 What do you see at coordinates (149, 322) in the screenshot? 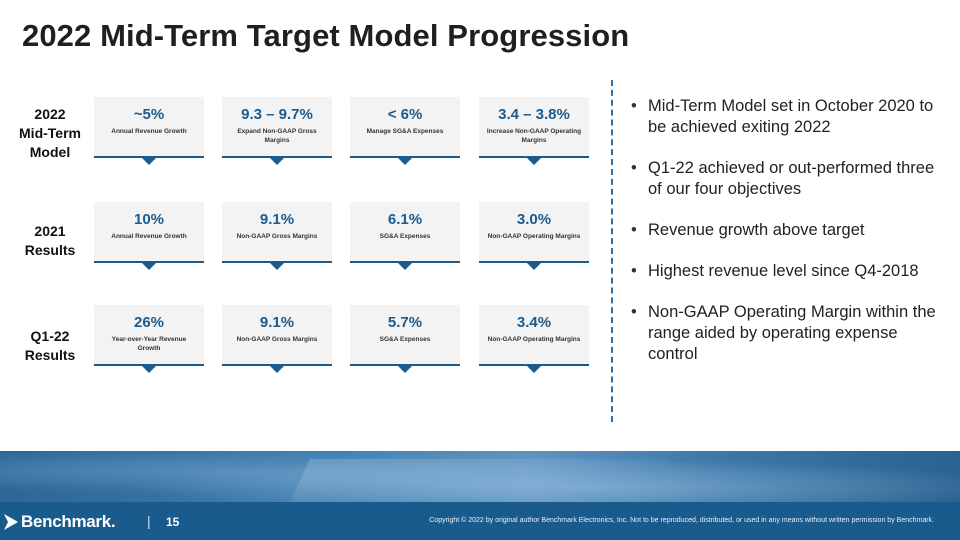
I see `metric-value: 26%` at bounding box center [149, 322].